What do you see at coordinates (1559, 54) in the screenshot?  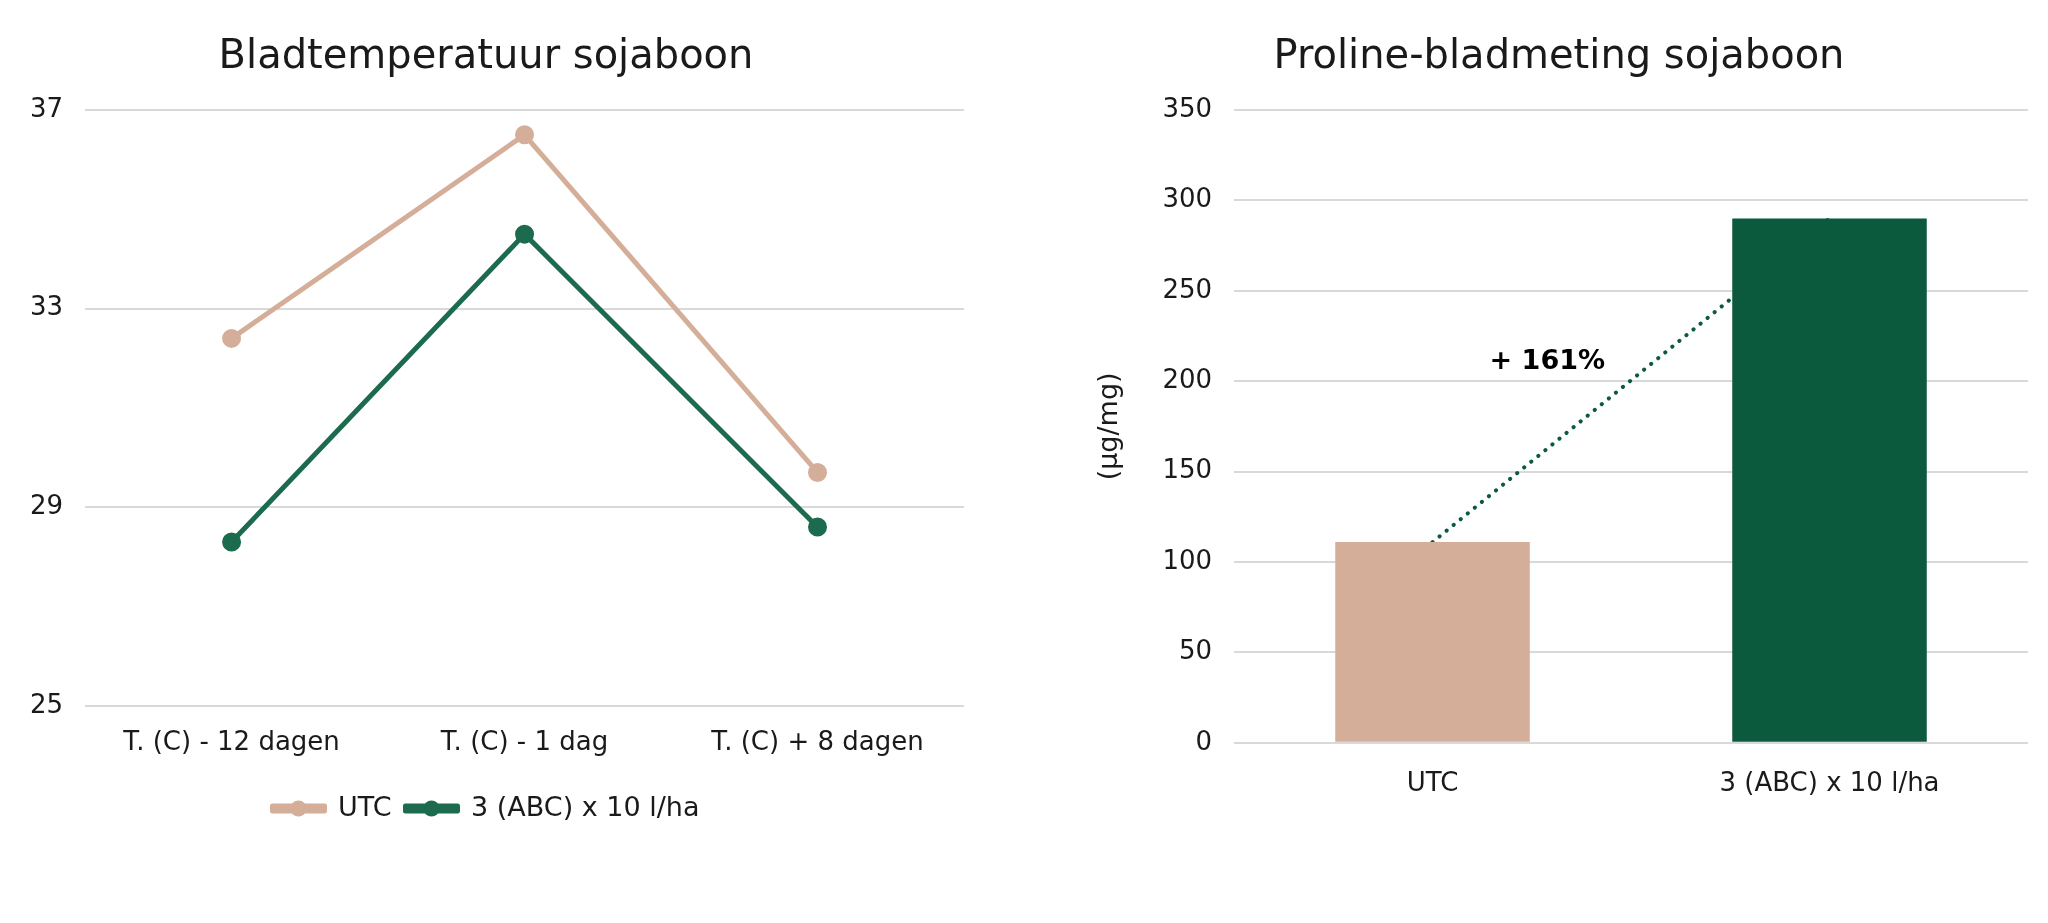 I see `chart-title: Proline-bladmeting sojaboon` at bounding box center [1559, 54].